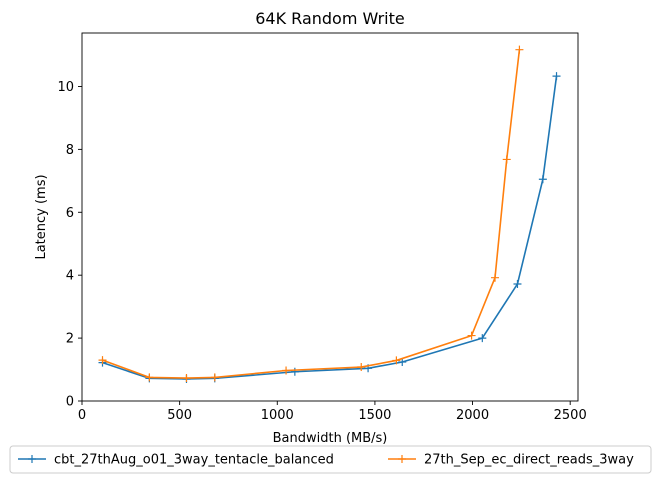 The width and height of the screenshot is (660, 481). Describe the element at coordinates (70, 402) in the screenshot. I see `y-tick-label: 0` at that location.